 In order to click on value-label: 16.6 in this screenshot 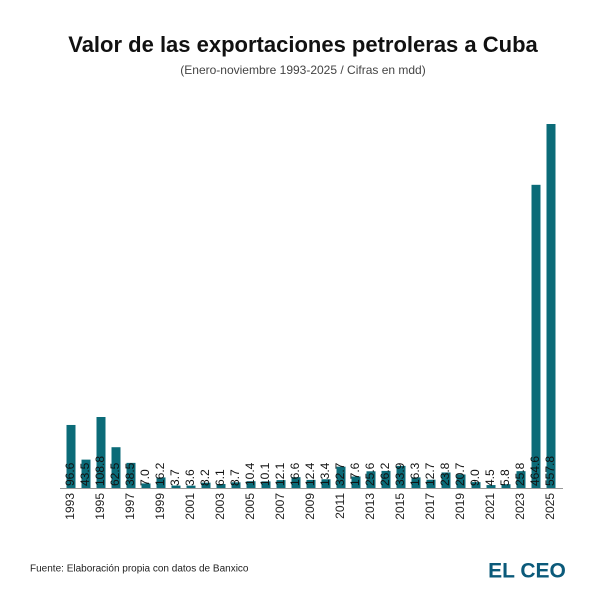, I will do `click(295, 474)`.